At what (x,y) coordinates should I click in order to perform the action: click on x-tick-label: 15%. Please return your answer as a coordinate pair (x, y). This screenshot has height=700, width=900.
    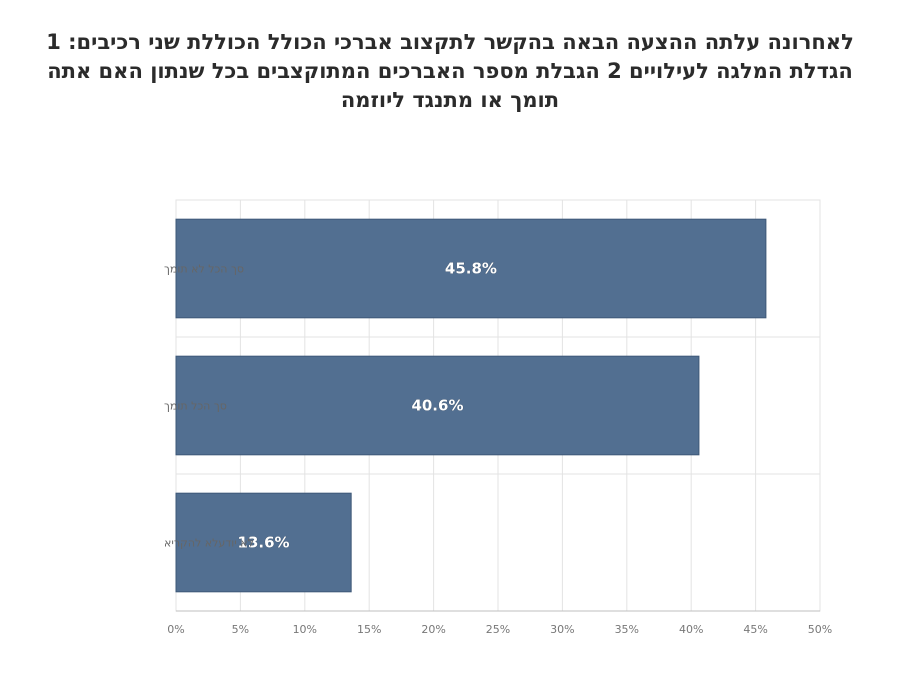
    Looking at the image, I should click on (369, 629).